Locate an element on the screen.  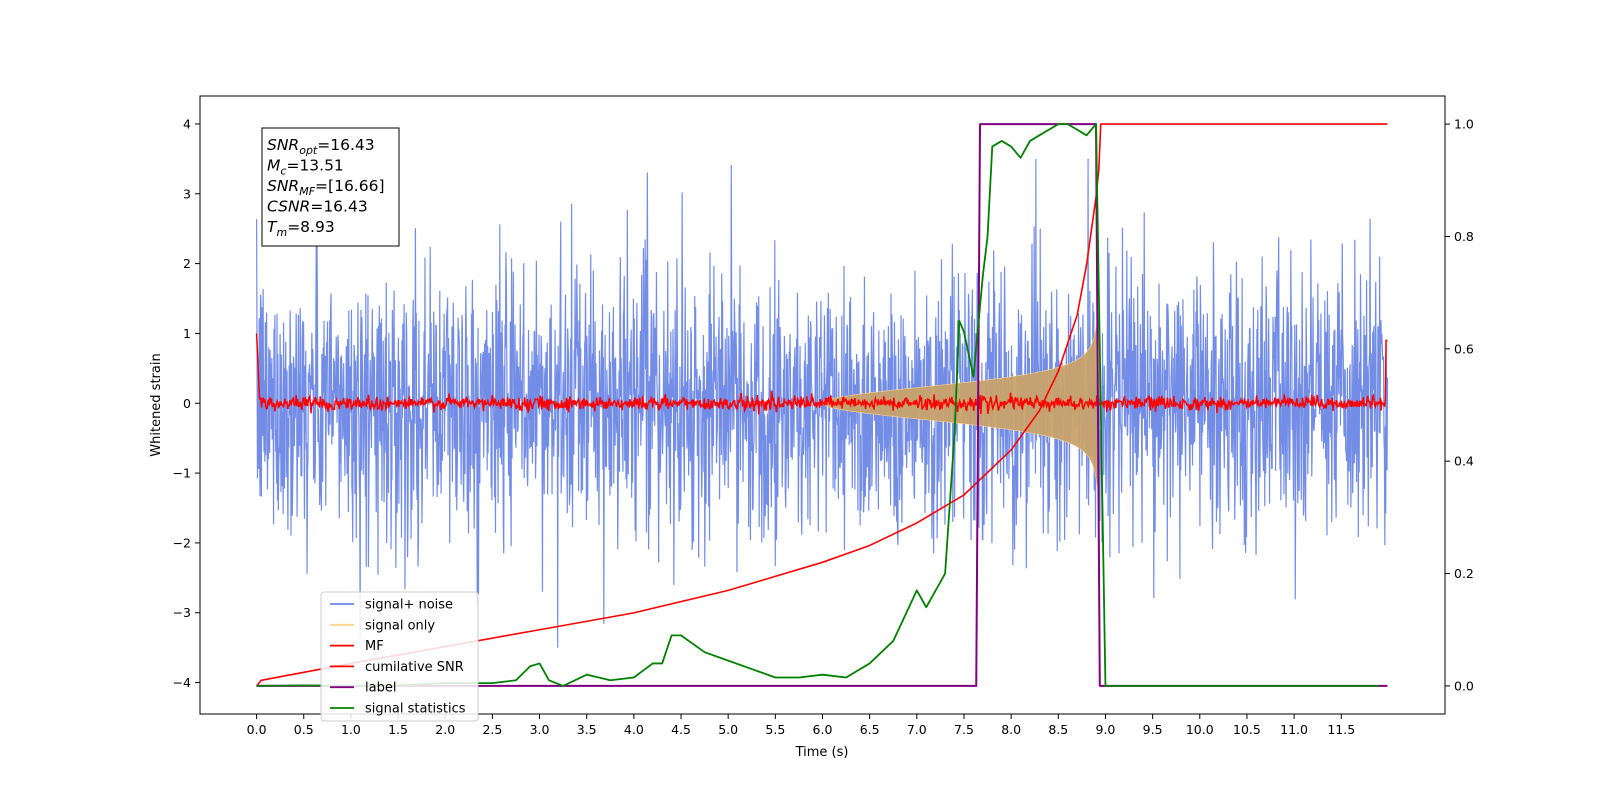
series-mf-line is located at coordinates (821, 374).